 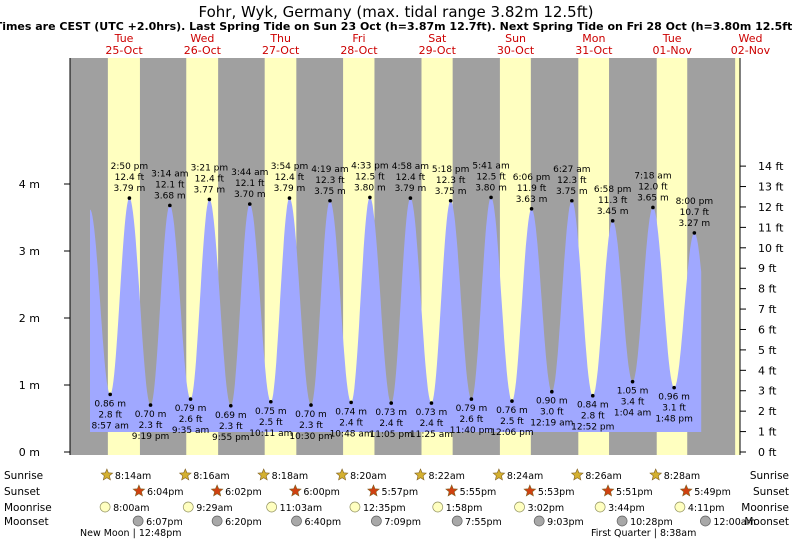 I want to click on moonset-time: 9:03pm, so click(x=565, y=522).